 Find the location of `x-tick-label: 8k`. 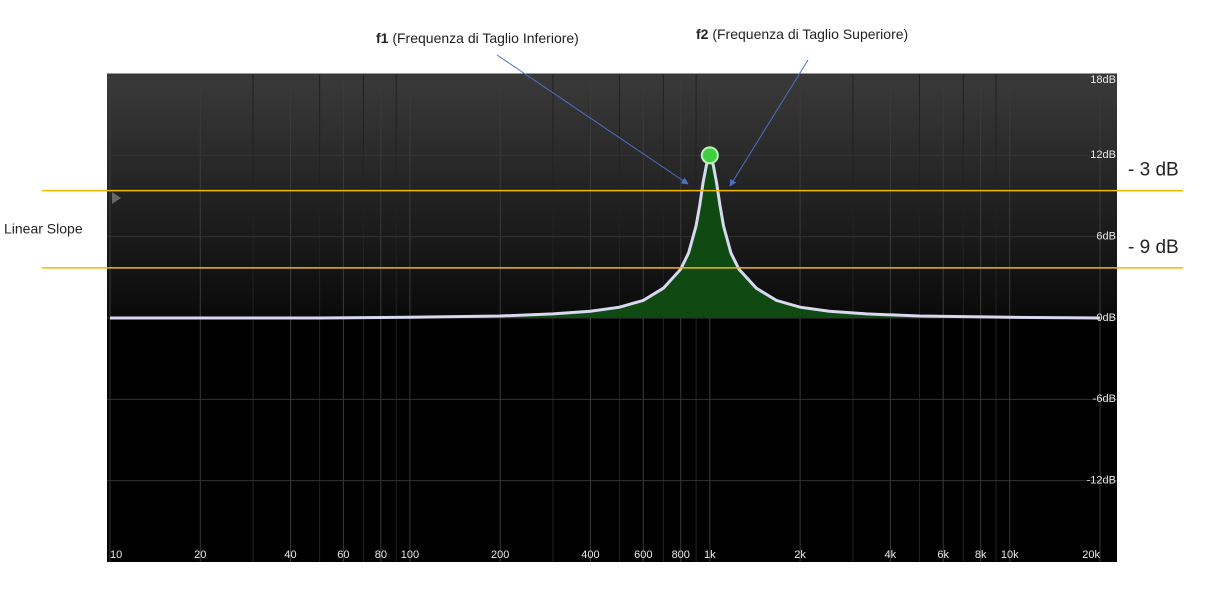

x-tick-label: 8k is located at coordinates (981, 555).